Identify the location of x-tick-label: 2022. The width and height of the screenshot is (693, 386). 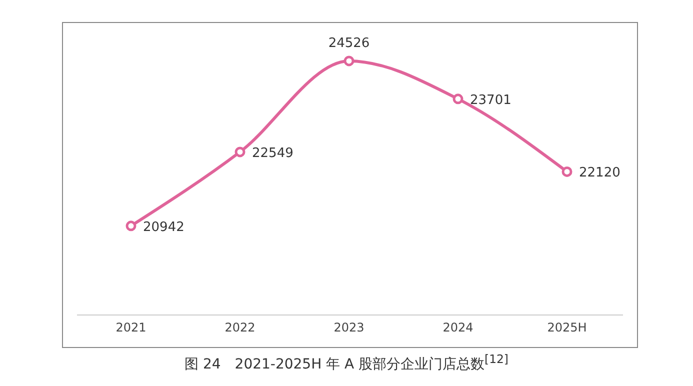
(240, 327).